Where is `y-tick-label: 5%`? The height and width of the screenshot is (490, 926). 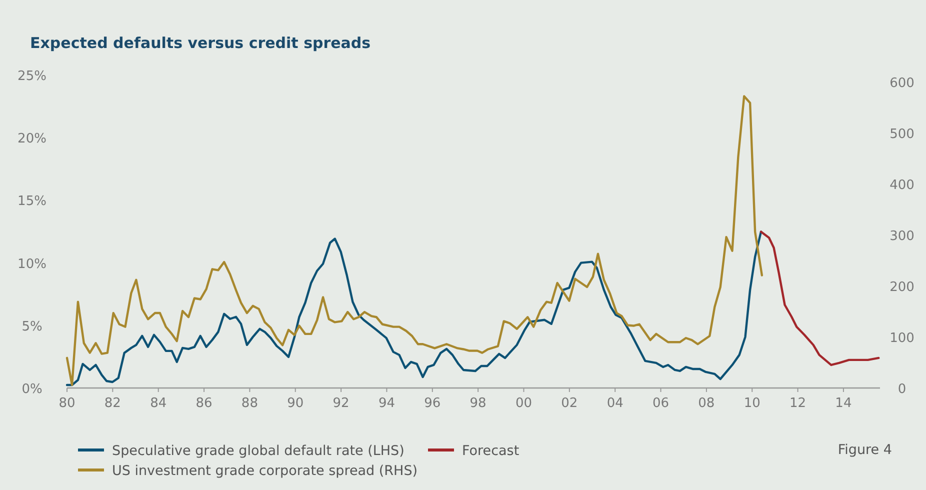 y-tick-label: 5% is located at coordinates (32, 326).